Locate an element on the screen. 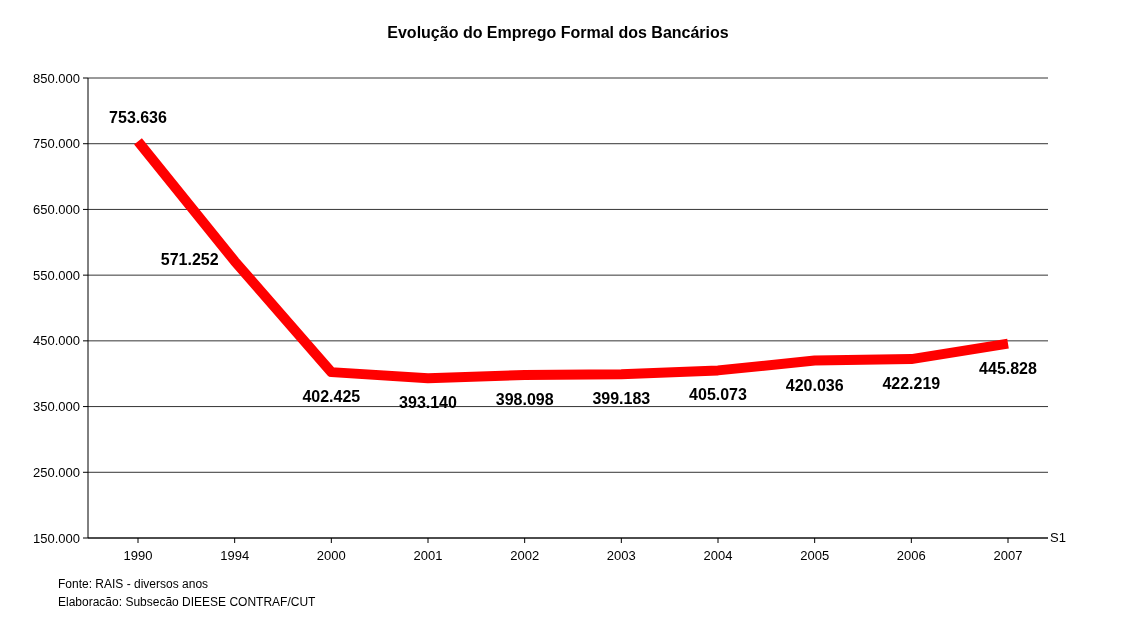 This screenshot has height=628, width=1122. y-tick-label: 250.000 is located at coordinates (56, 472).